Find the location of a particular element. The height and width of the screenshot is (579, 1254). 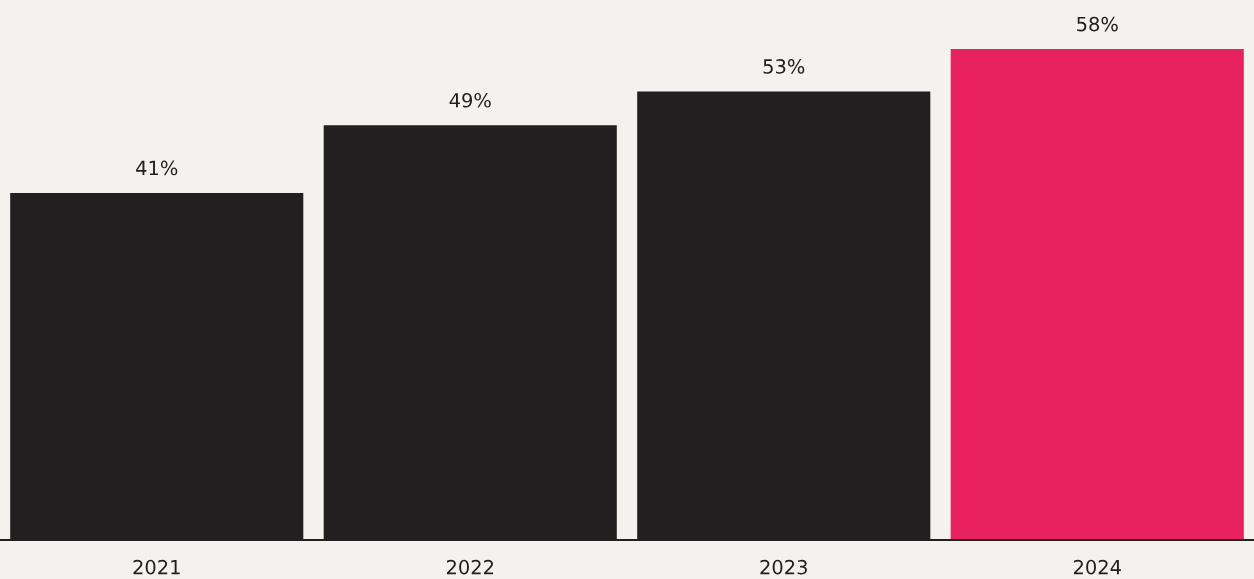

data-label: 49% is located at coordinates (470, 100).